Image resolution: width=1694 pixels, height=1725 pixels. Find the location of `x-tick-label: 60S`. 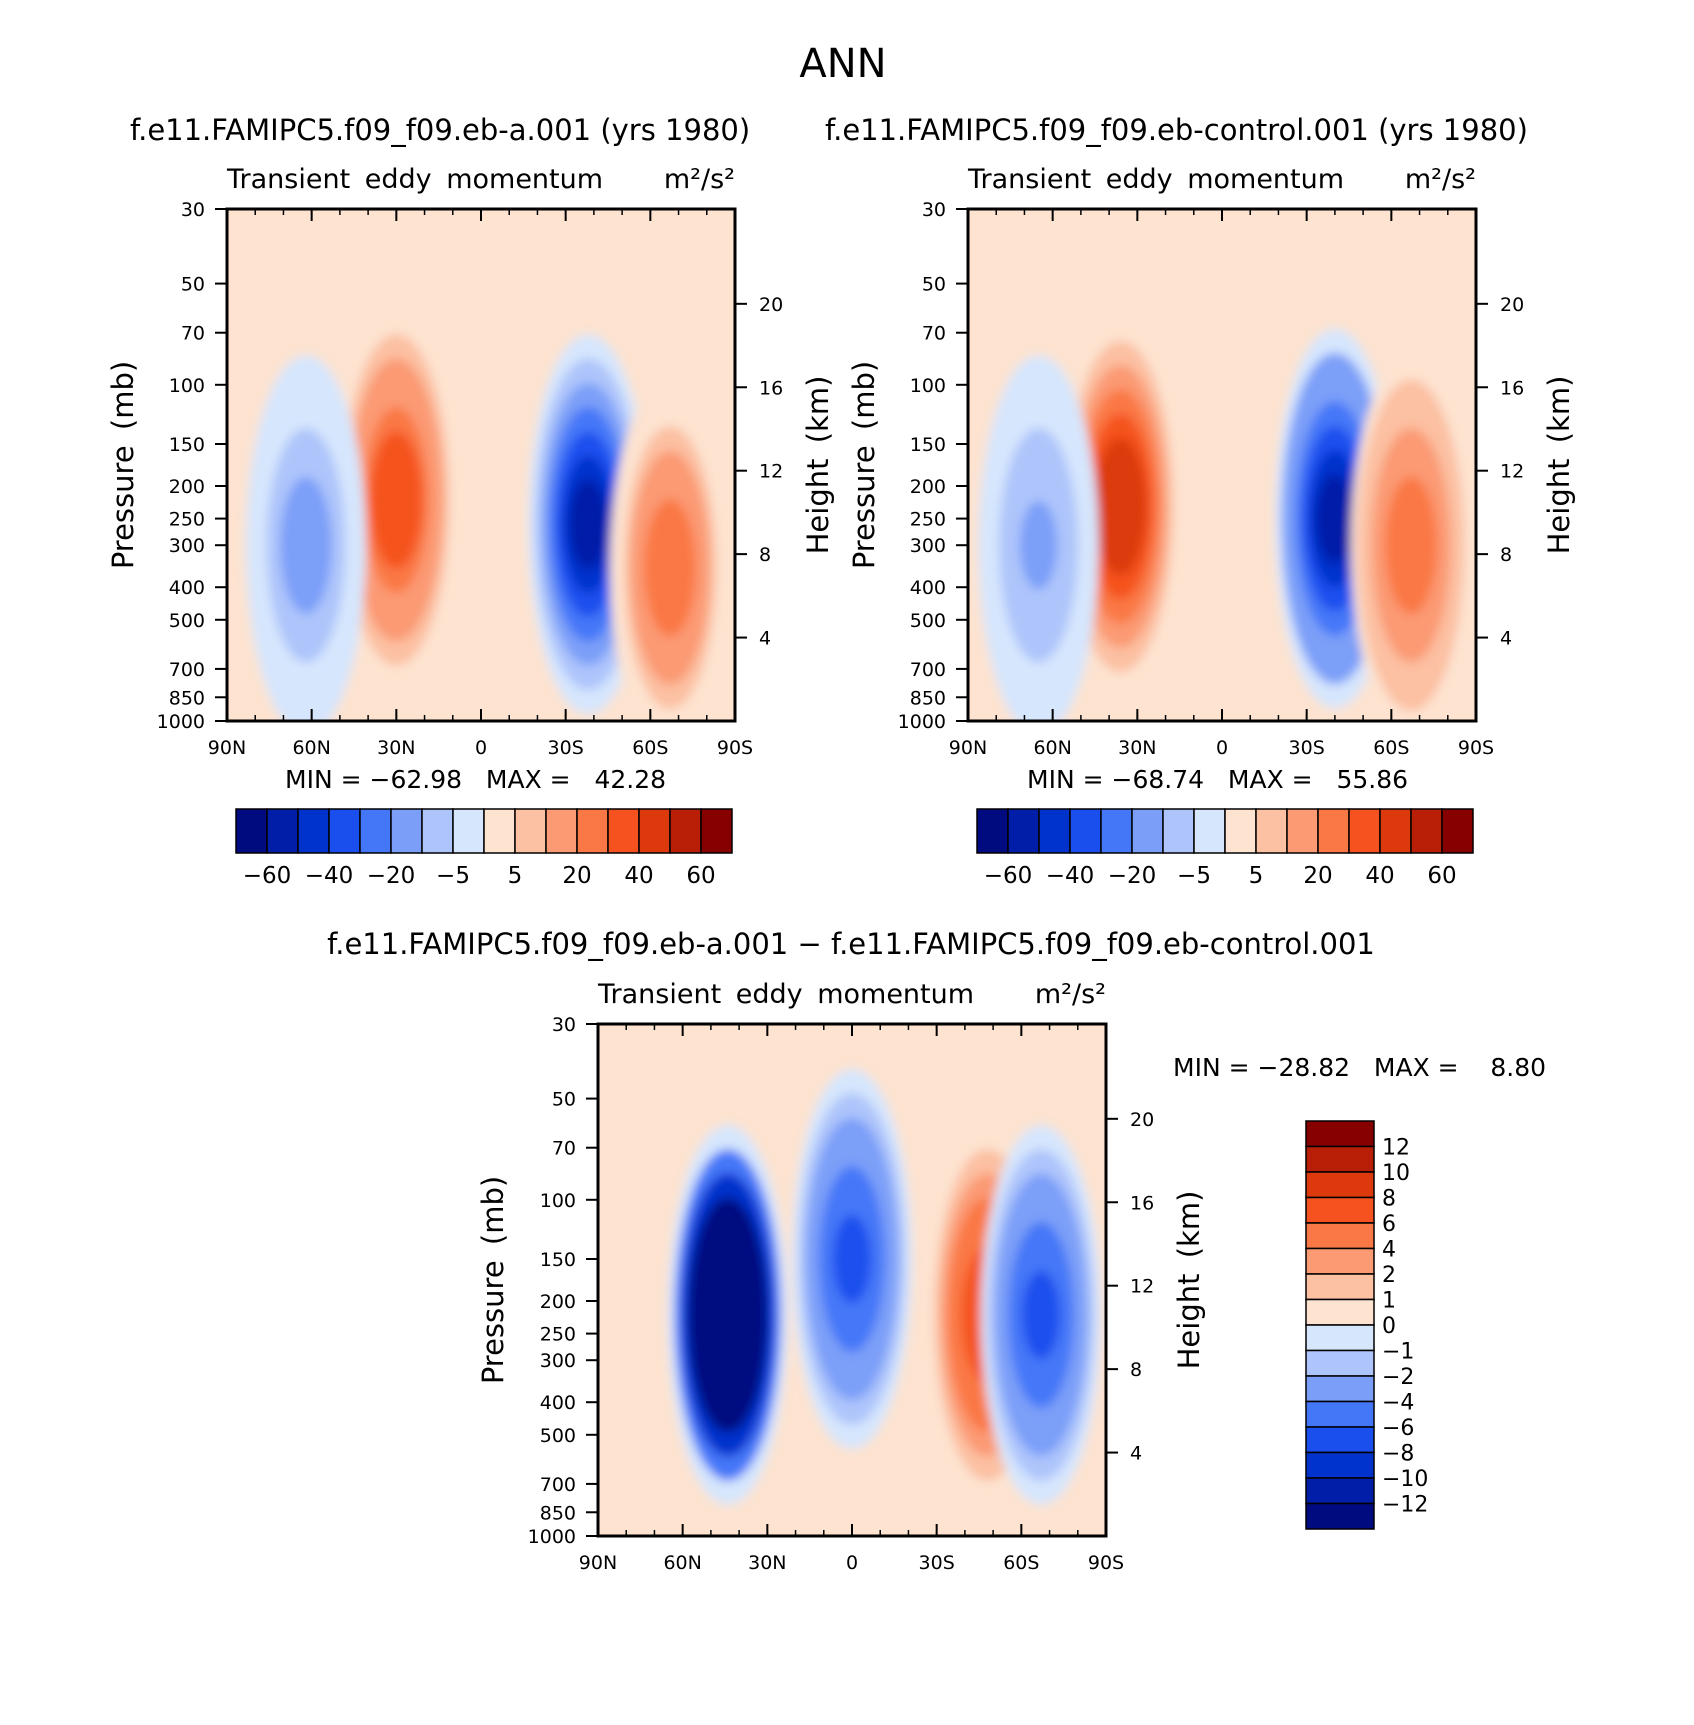

x-tick-label: 60S is located at coordinates (1391, 748).